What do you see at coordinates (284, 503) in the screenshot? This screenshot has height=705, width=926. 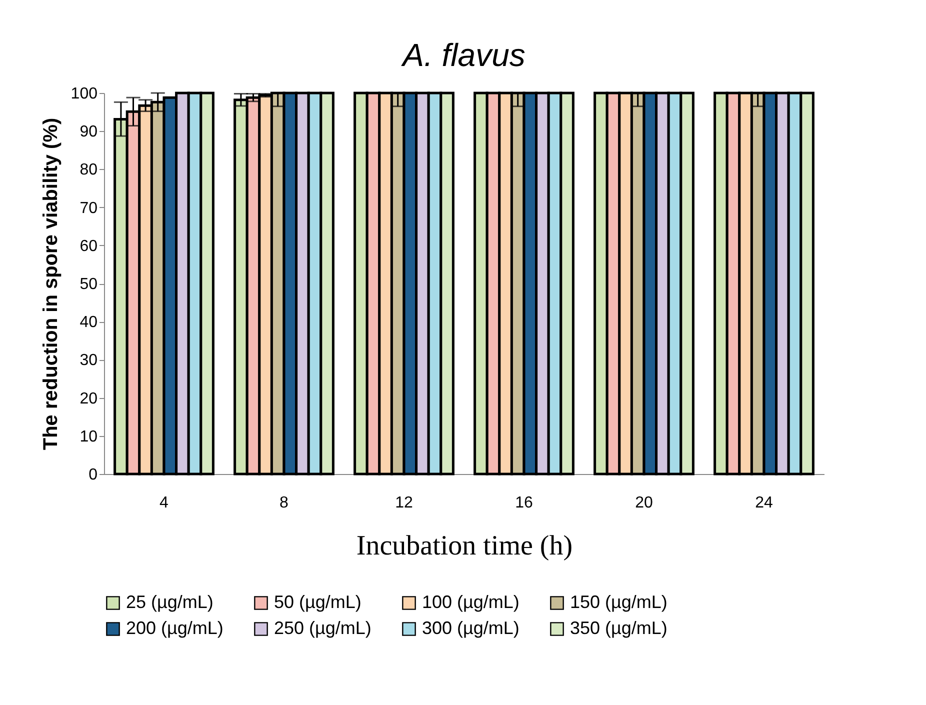 I see `x-tick-label: 8` at bounding box center [284, 503].